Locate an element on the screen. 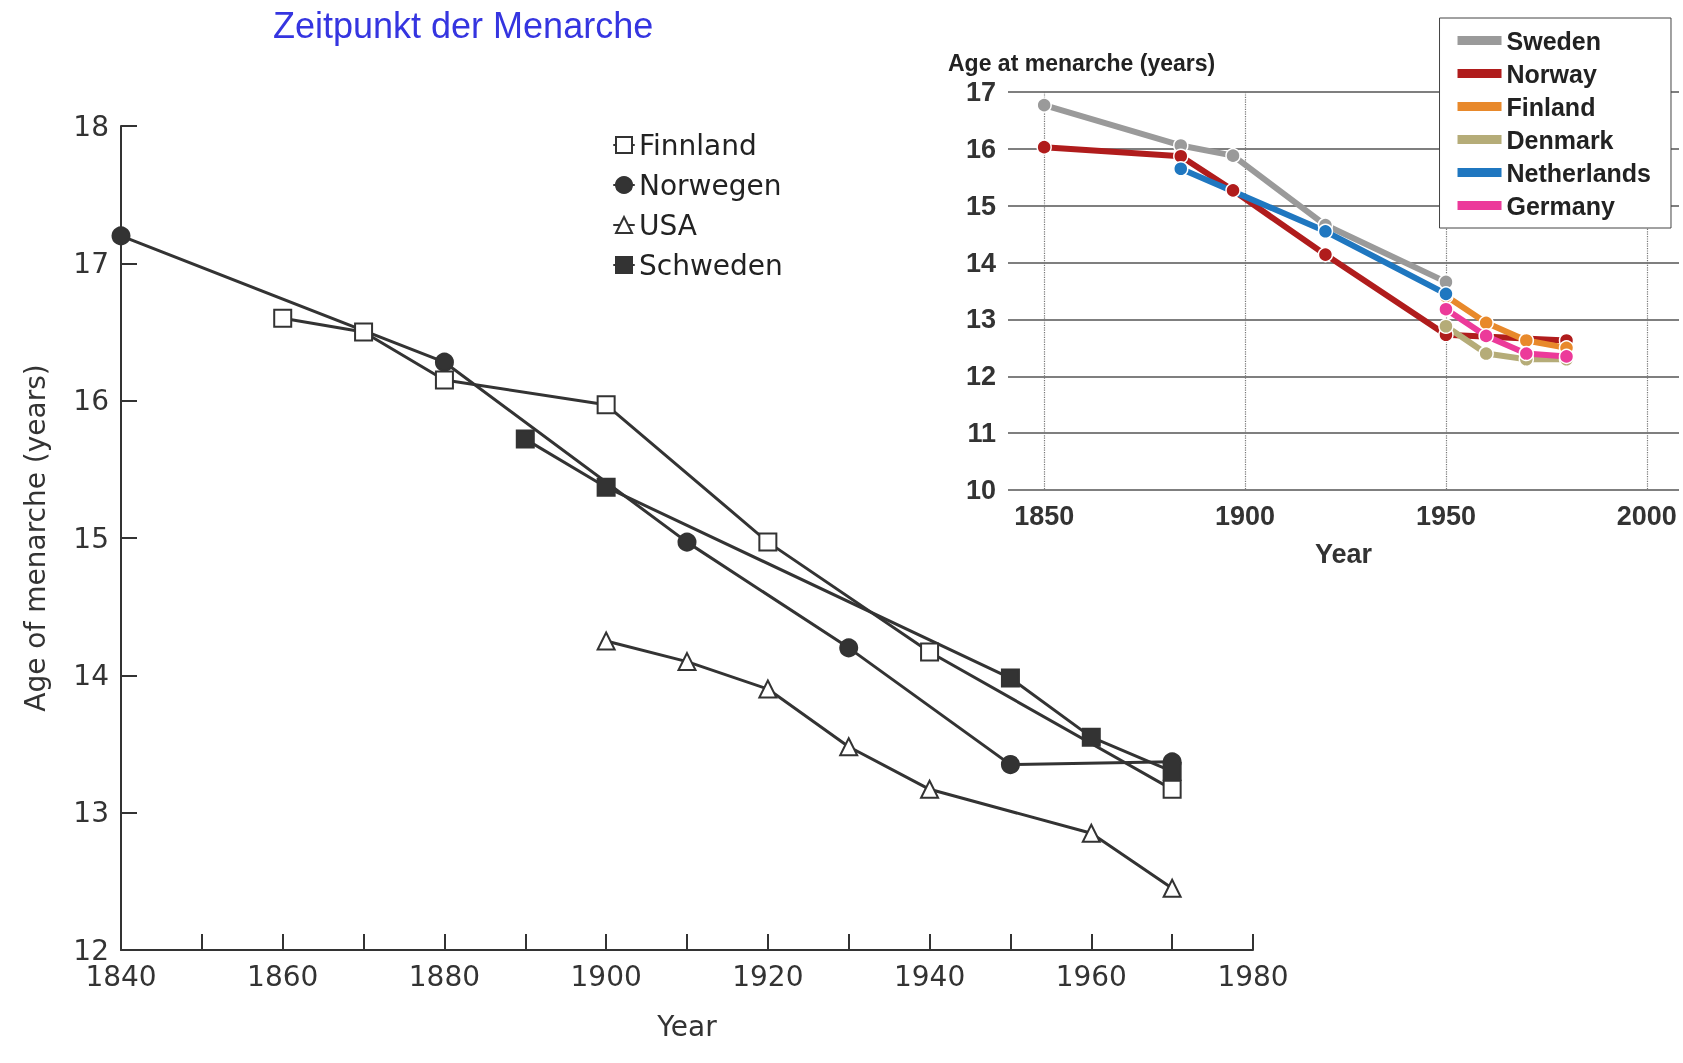  x-tick-label: 1940 is located at coordinates (929, 976).